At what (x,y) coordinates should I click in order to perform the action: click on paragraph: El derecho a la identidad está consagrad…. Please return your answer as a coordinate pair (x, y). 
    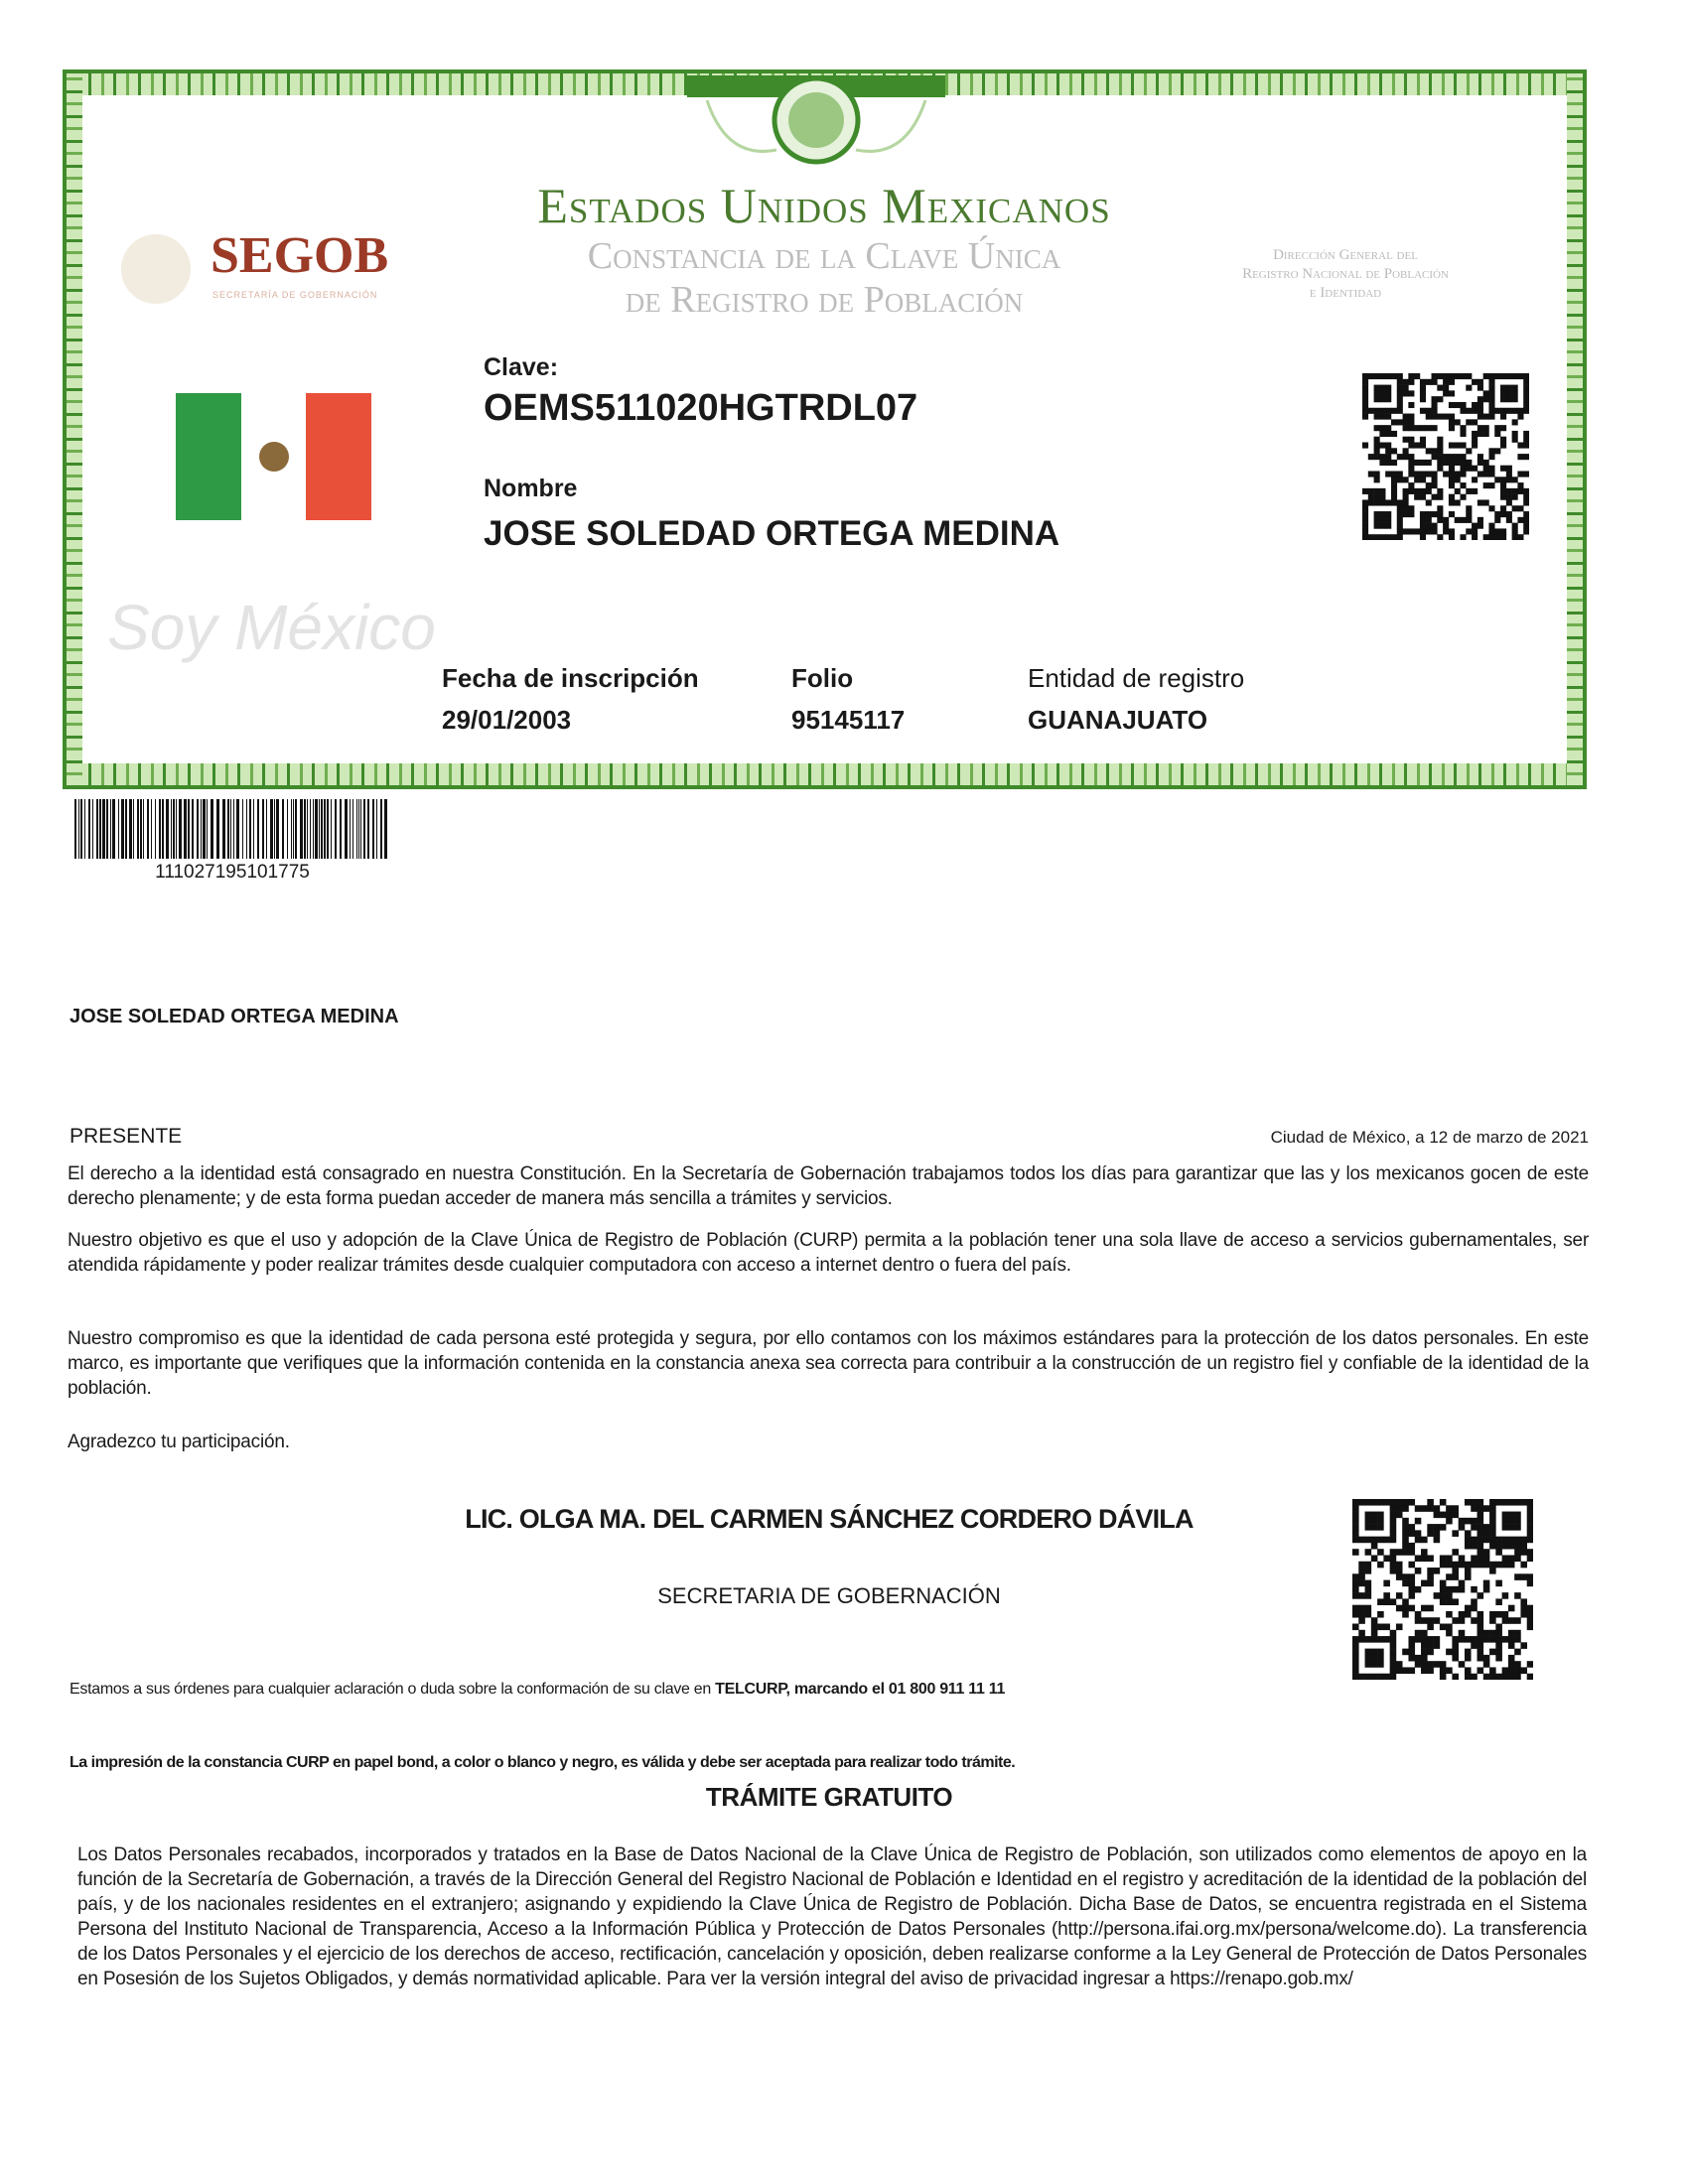
    Looking at the image, I should click on (828, 1186).